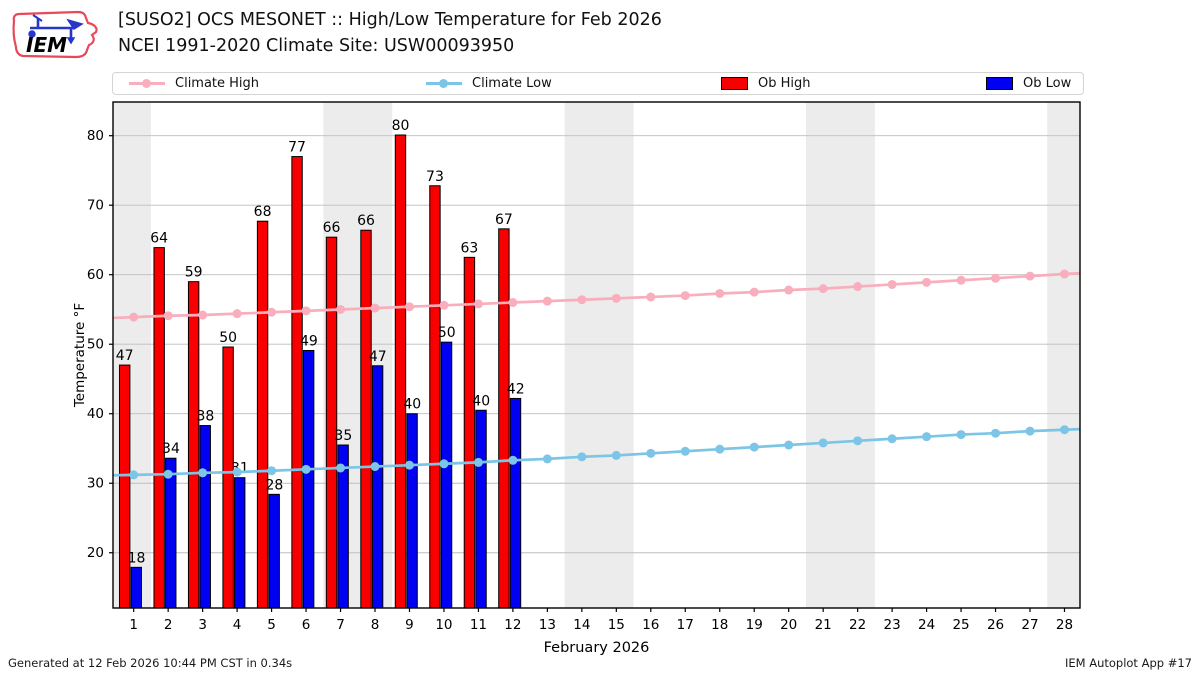  I want to click on legend-label: Climate High, so click(217, 83).